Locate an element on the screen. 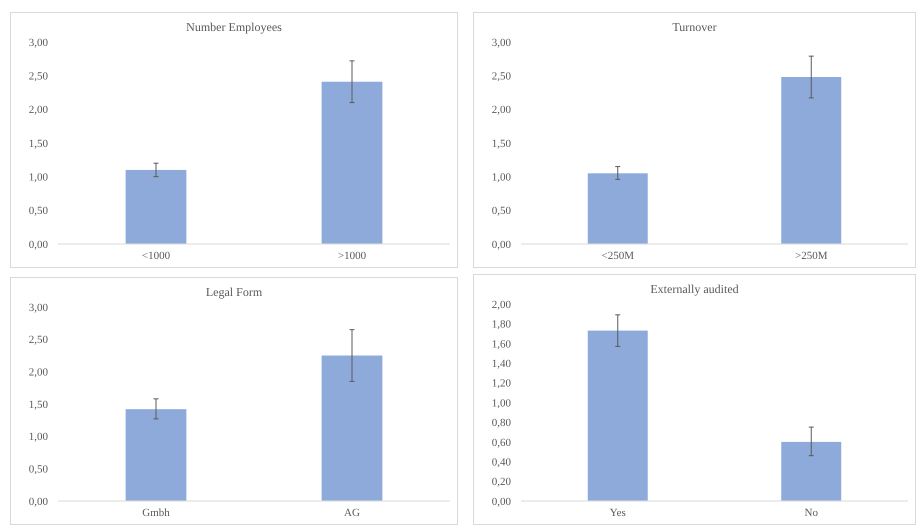 The width and height of the screenshot is (917, 526). y-tick-label: 0,20 is located at coordinates (502, 482).